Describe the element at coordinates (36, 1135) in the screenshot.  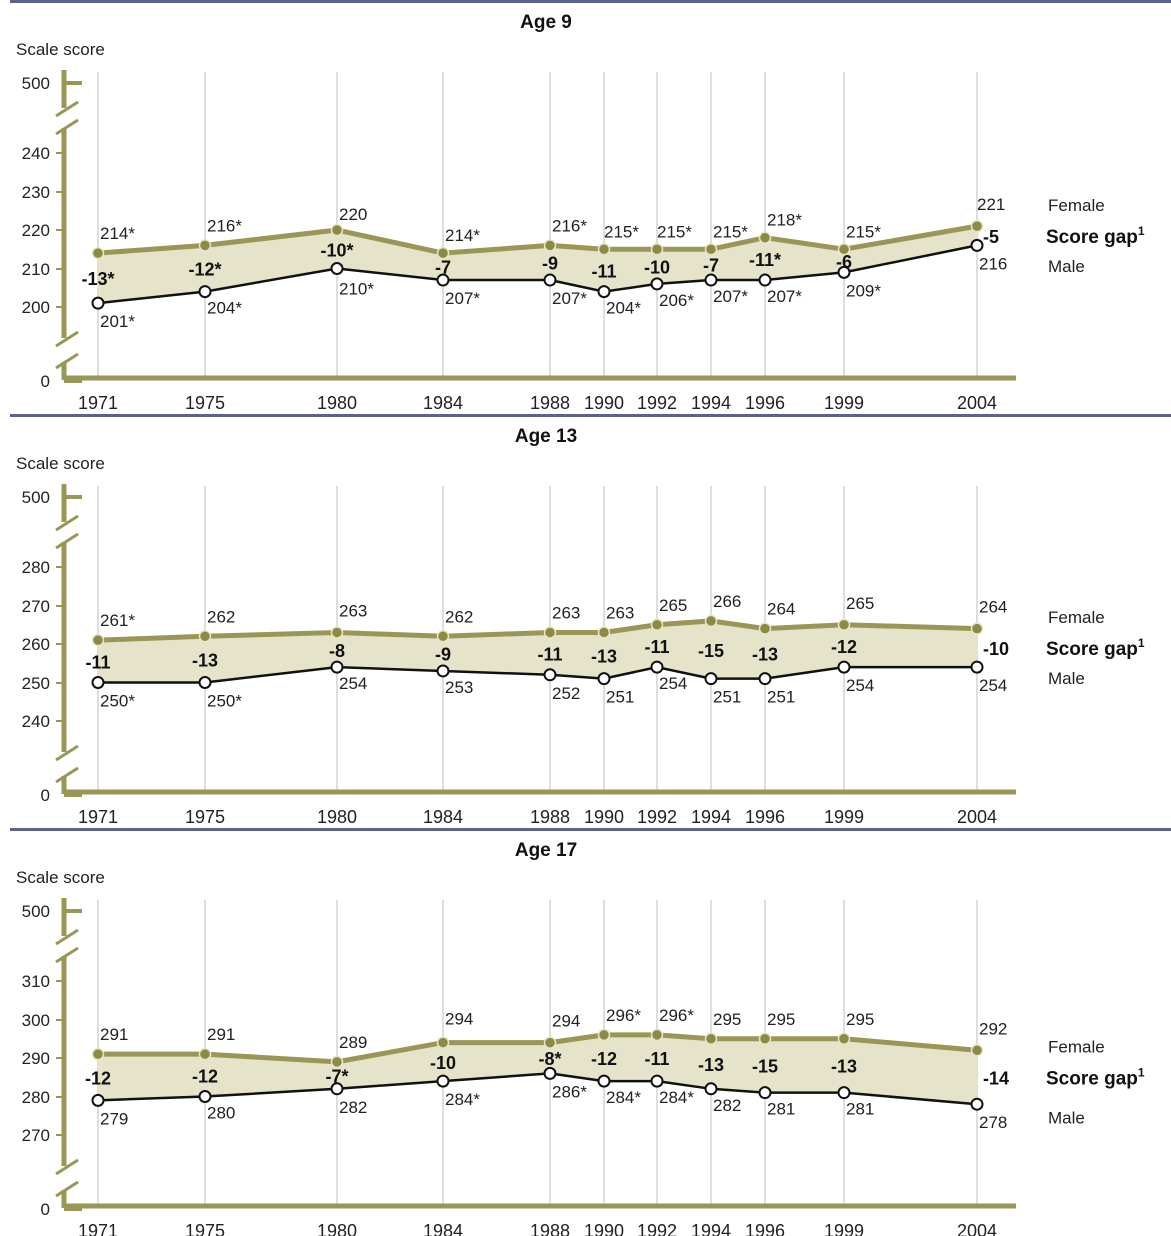
I see `y-tick-label: 270` at that location.